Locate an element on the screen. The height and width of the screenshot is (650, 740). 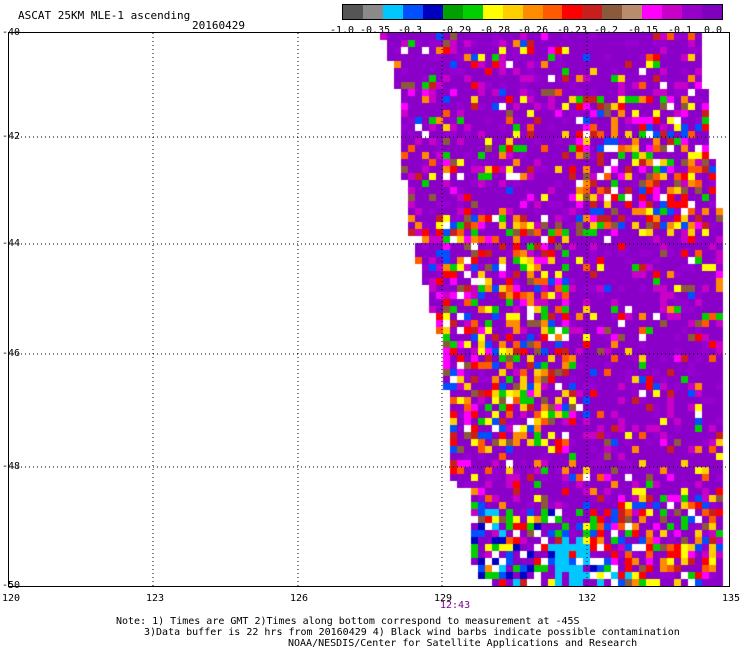
map-title: ASCAT 25KM MLE-1 ascending is located at coordinates (104, 15).